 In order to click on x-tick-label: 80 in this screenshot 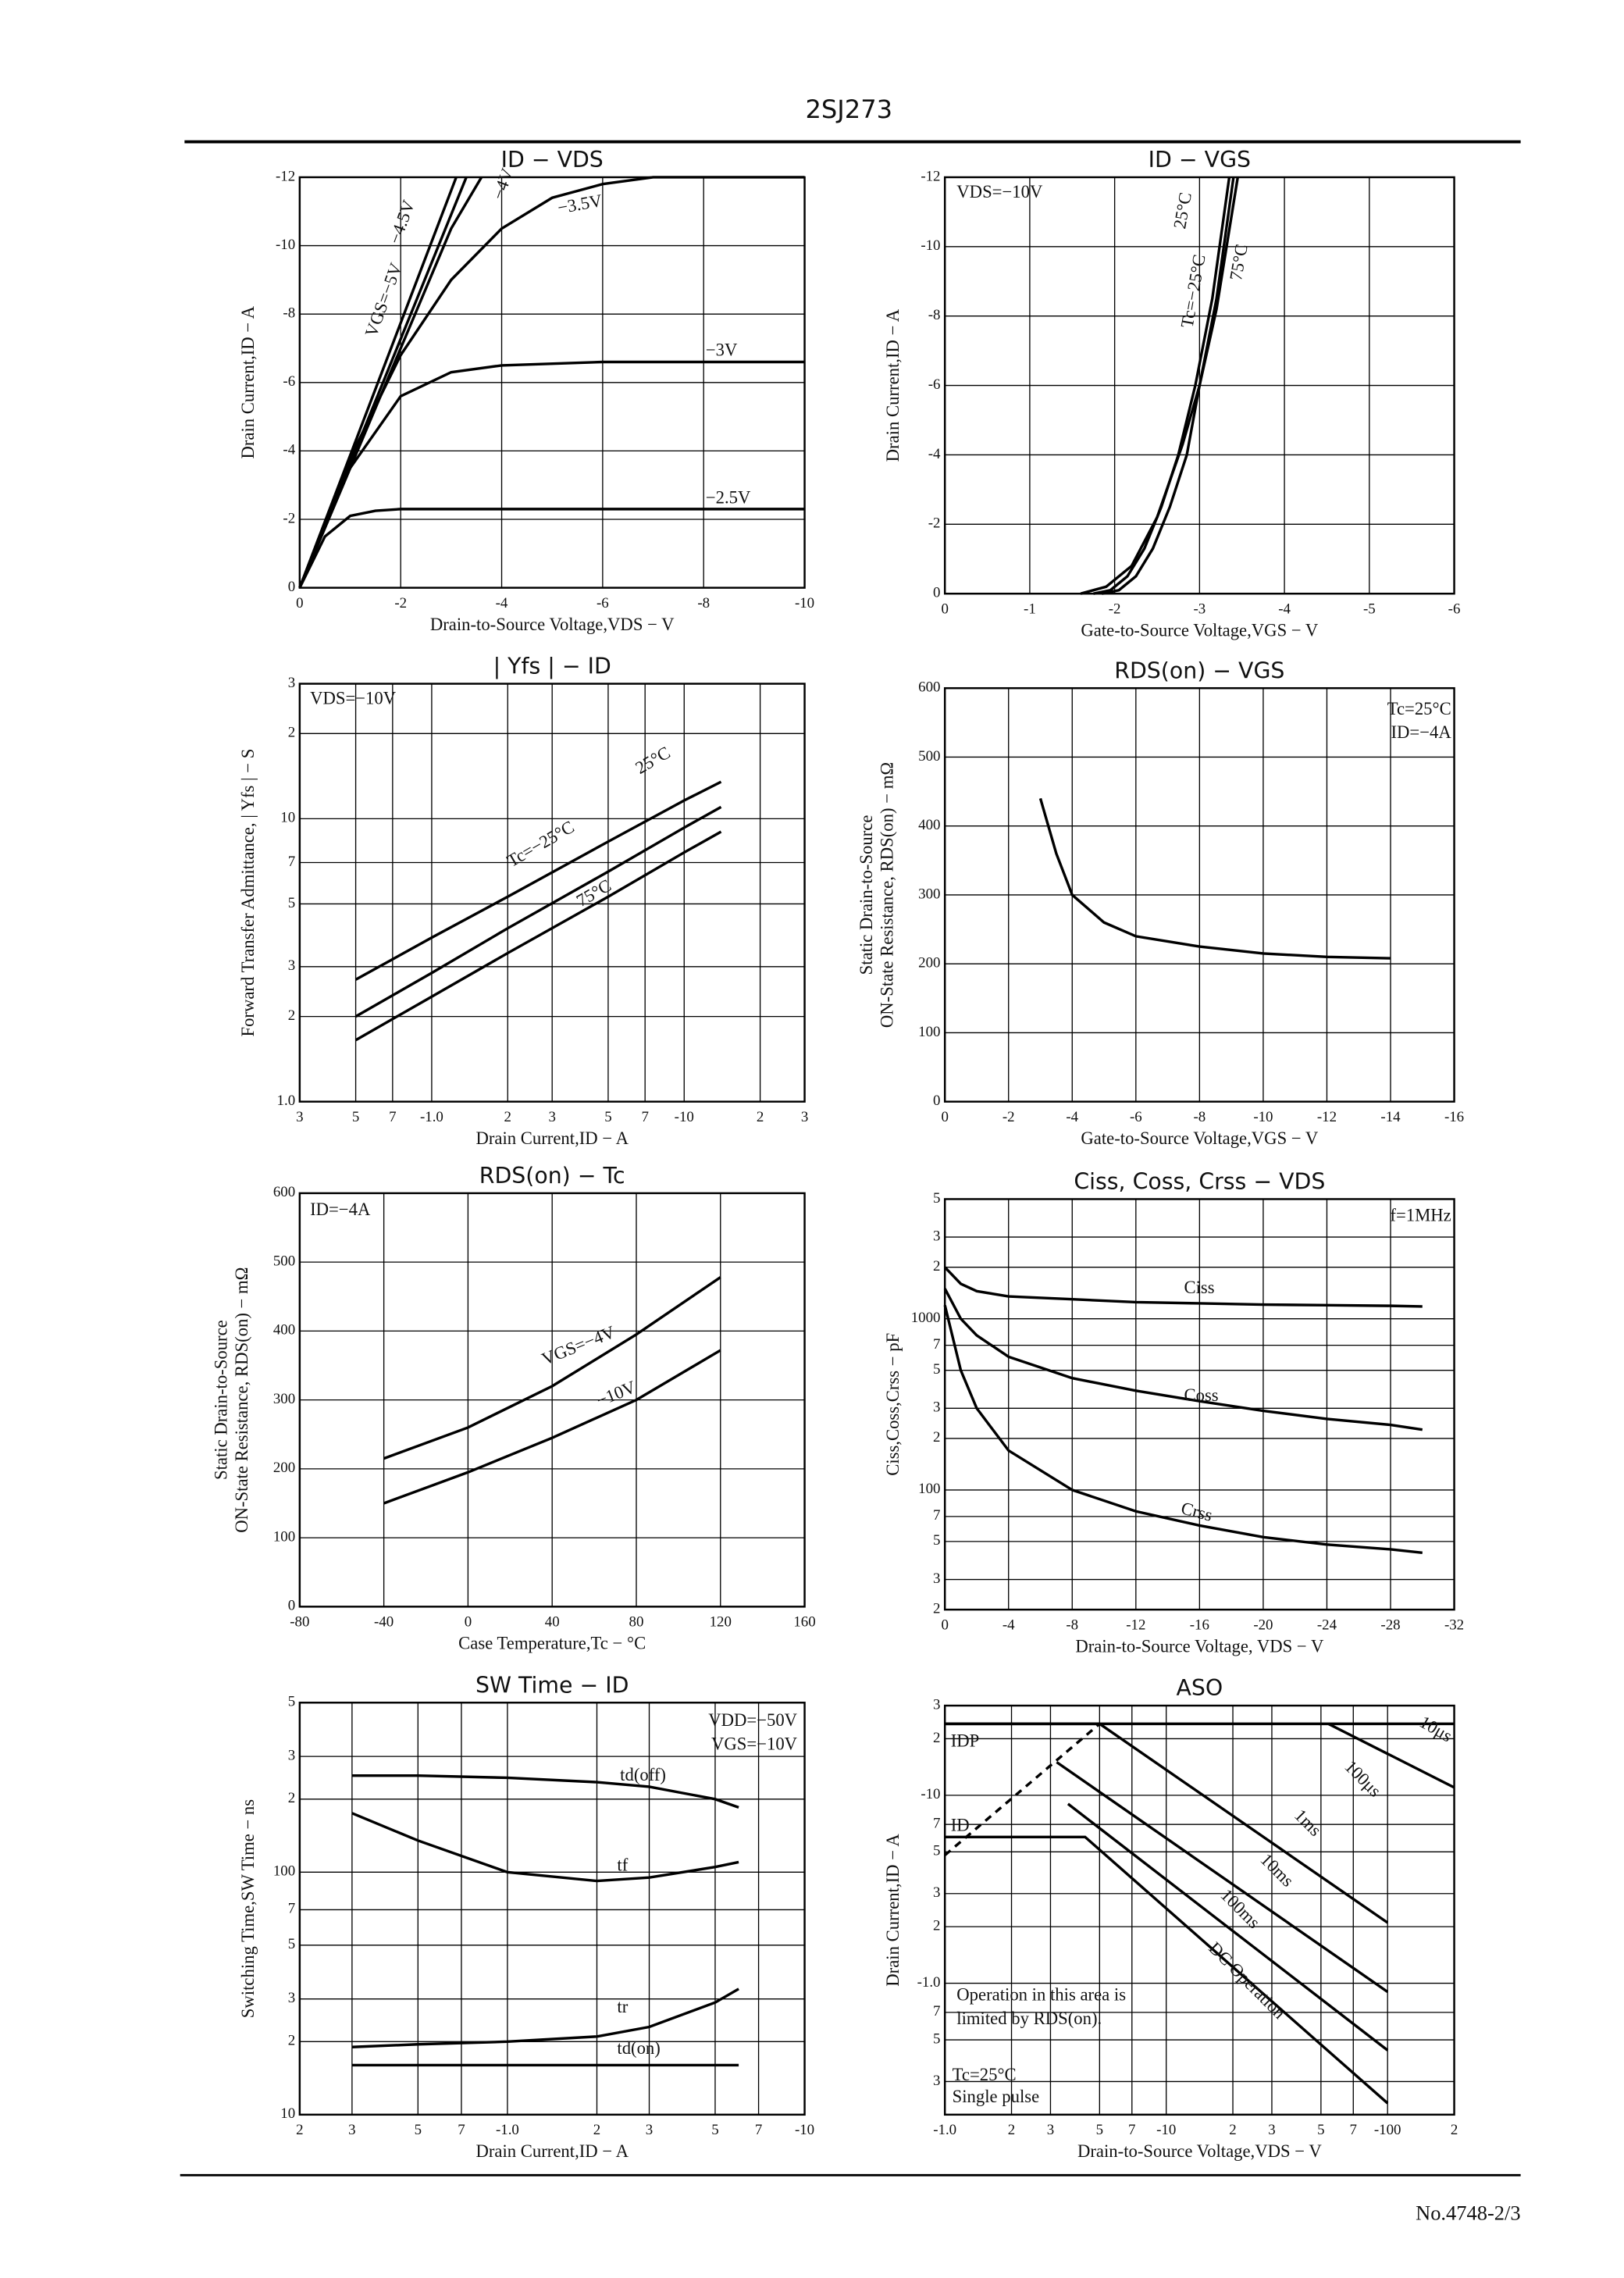, I will do `click(636, 1621)`.